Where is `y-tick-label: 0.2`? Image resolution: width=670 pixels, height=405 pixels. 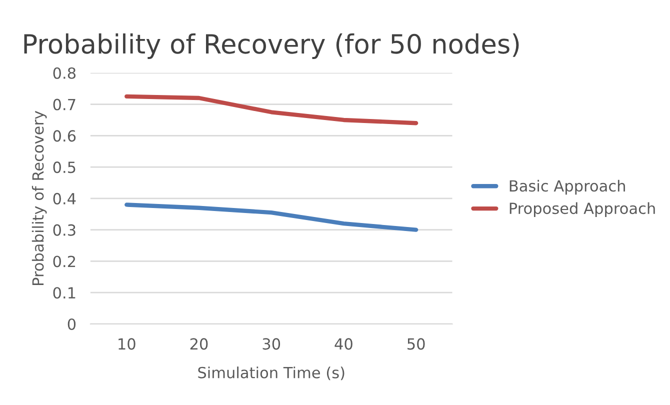
y-tick-label: 0.2 is located at coordinates (64, 262).